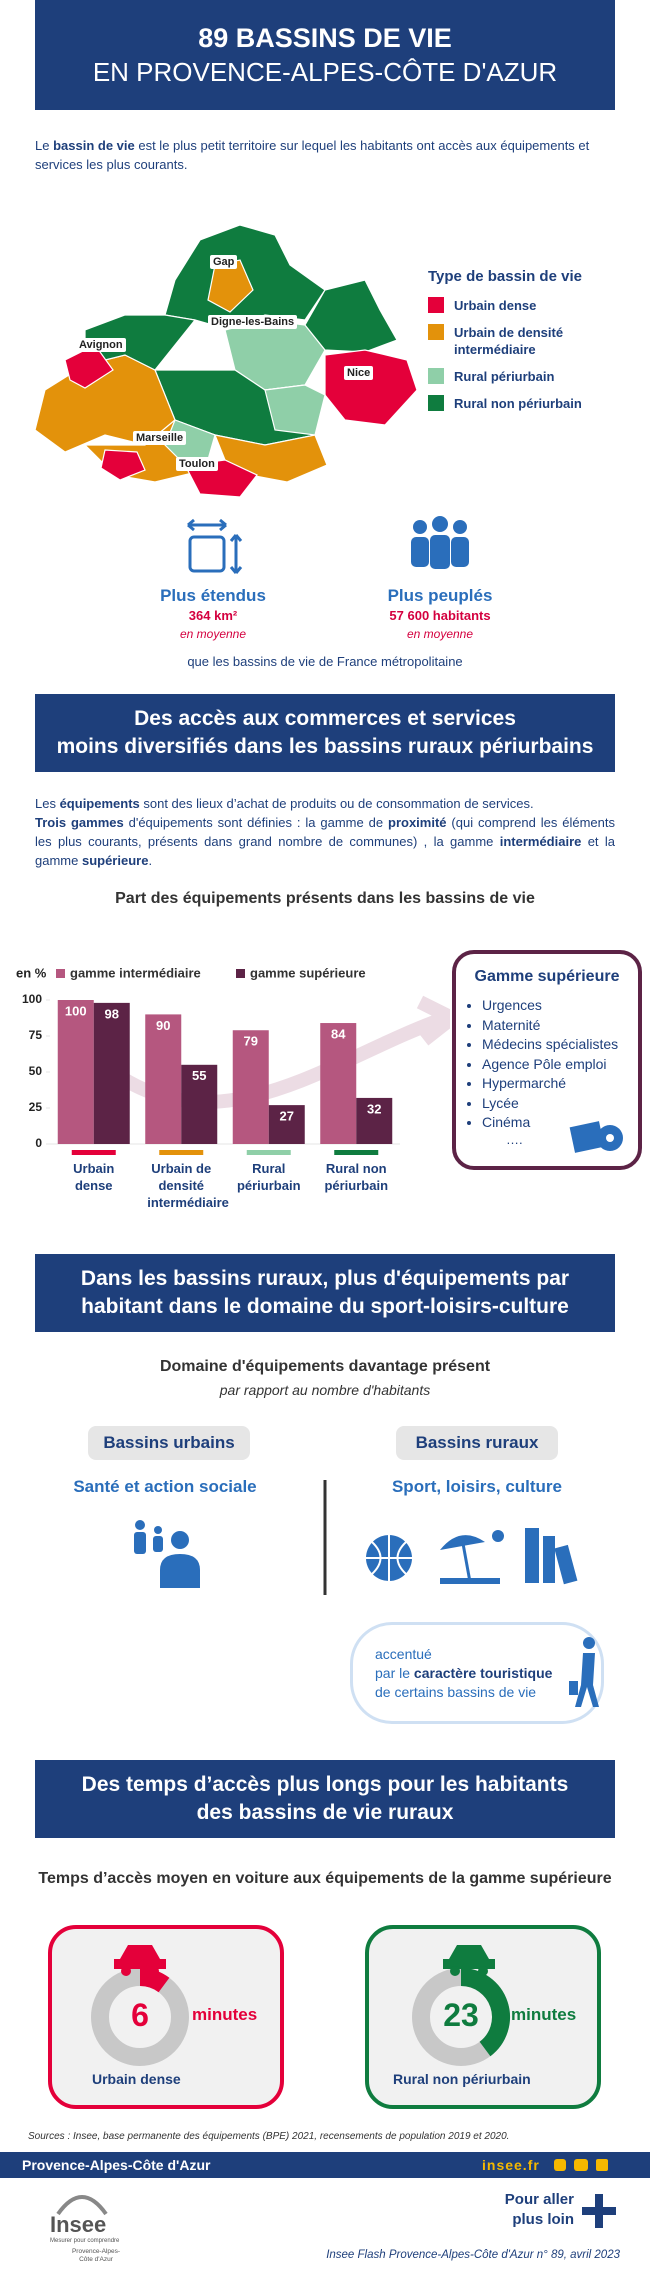  Describe the element at coordinates (328, 545) in the screenshot. I see `icons` at that location.